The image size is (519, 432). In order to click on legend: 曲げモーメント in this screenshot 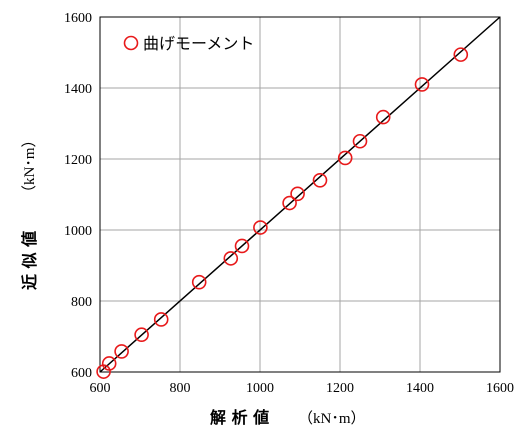, I will do `click(188, 43)`.